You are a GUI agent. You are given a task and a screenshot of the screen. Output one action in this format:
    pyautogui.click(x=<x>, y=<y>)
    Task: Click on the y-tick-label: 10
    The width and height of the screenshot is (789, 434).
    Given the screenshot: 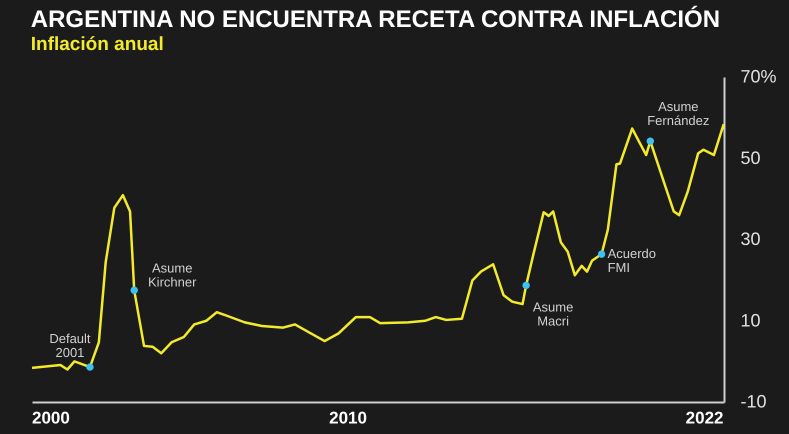 What is the action you would take?
    pyautogui.click(x=750, y=320)
    